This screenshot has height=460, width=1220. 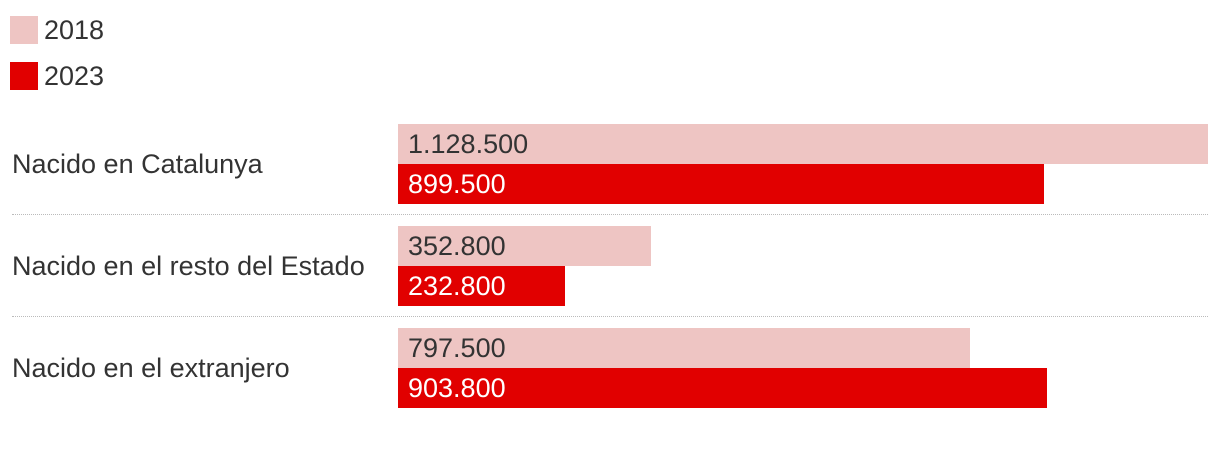 What do you see at coordinates (457, 285) in the screenshot?
I see `data-label: 232.800` at bounding box center [457, 285].